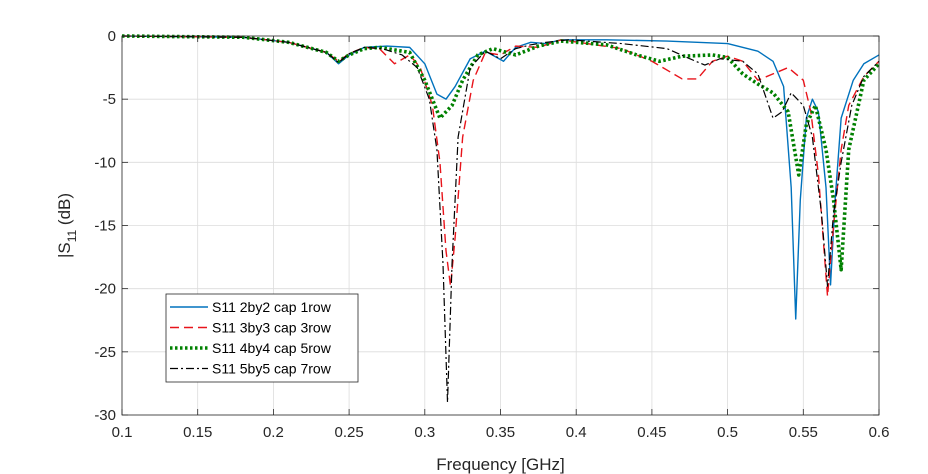 The height and width of the screenshot is (474, 928). I want to click on y-axis-label: |S11 (dB), so click(67, 225).